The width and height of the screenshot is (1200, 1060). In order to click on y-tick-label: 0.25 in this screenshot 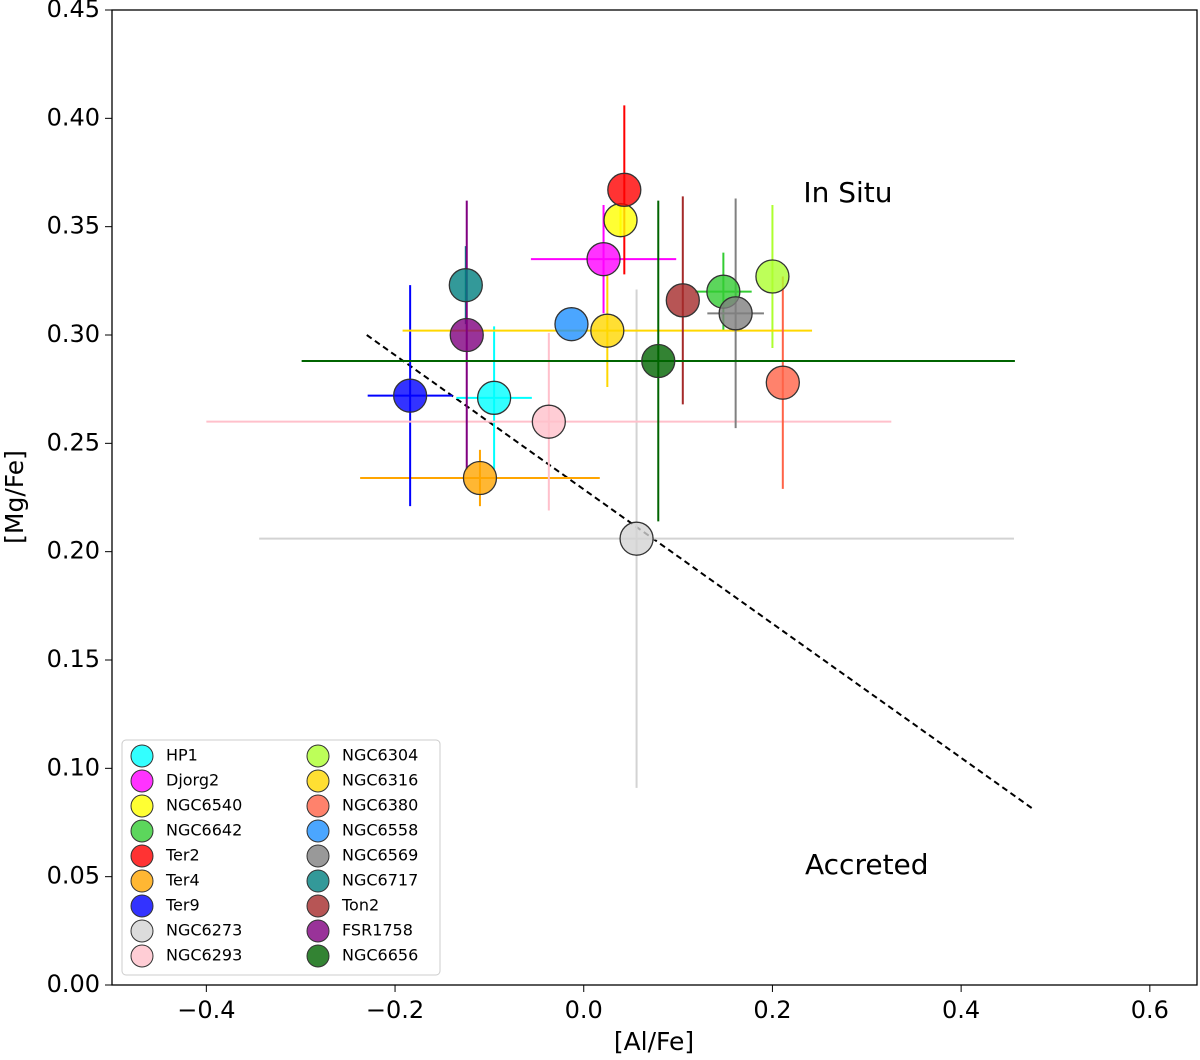, I will do `click(73, 442)`.